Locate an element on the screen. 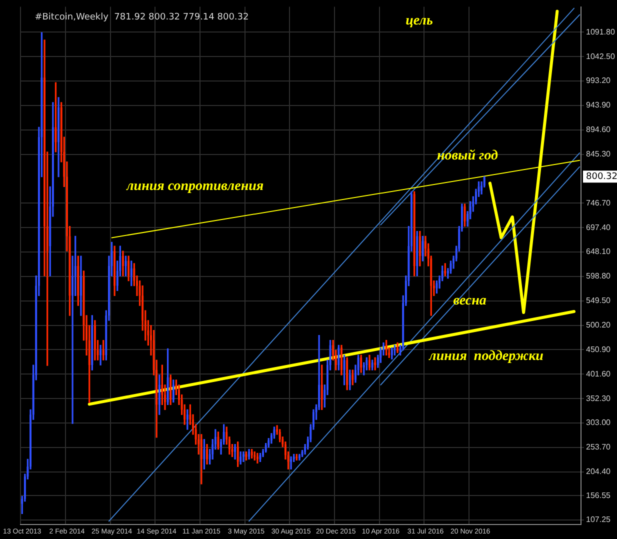 The image size is (617, 539). y-tick-label: 156.55 is located at coordinates (599, 495).